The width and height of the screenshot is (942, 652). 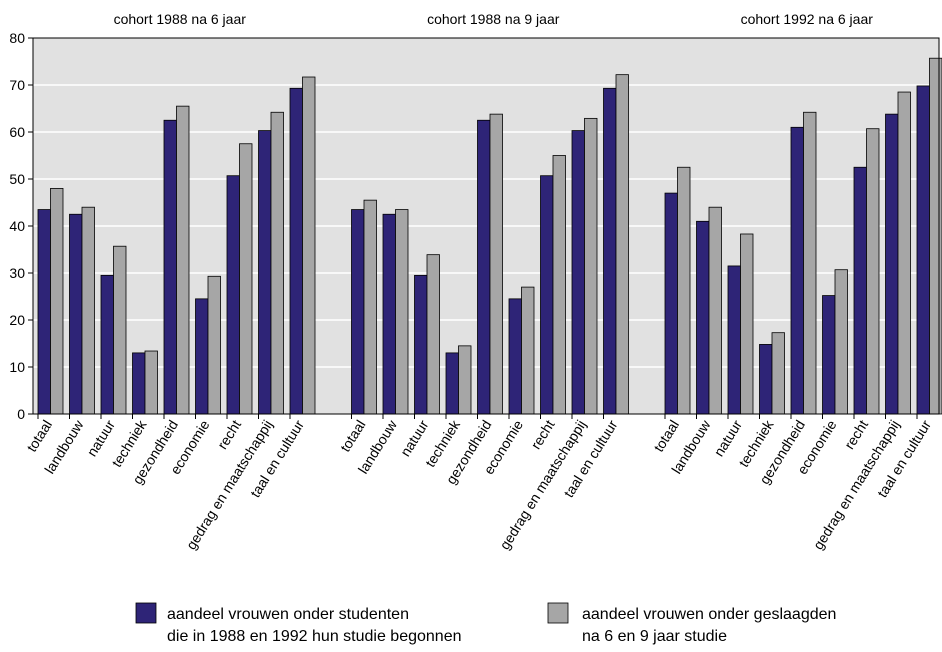 I want to click on y-tick-label: 0, so click(x=21, y=414).